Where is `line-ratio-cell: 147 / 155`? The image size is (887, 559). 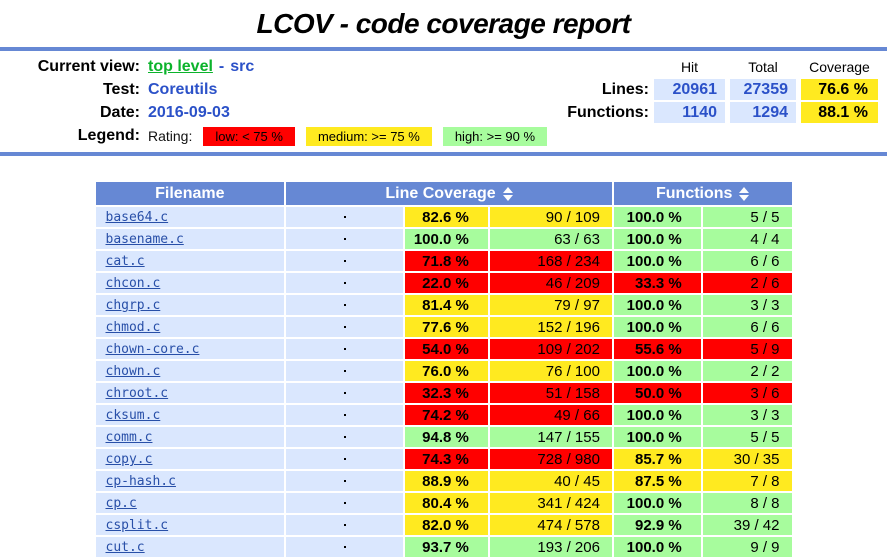 line-ratio-cell: 147 / 155 is located at coordinates (550, 437).